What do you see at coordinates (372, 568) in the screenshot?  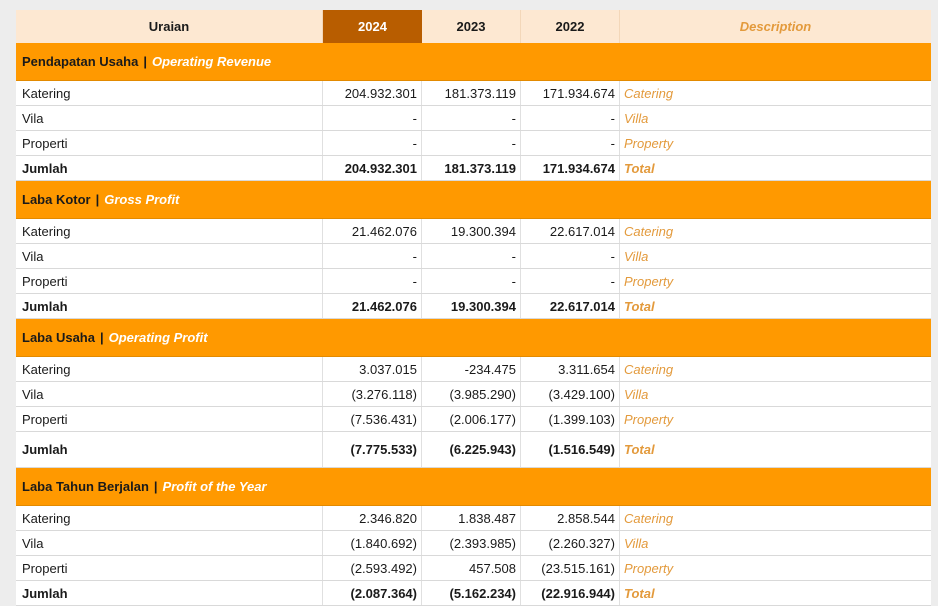 I see `value-cell-2024: (2.593.492)` at bounding box center [372, 568].